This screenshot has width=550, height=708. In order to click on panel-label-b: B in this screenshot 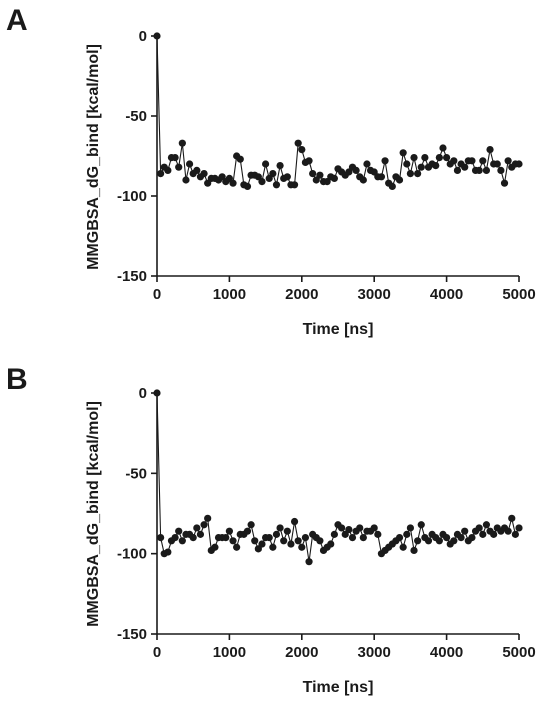, I will do `click(17, 379)`.